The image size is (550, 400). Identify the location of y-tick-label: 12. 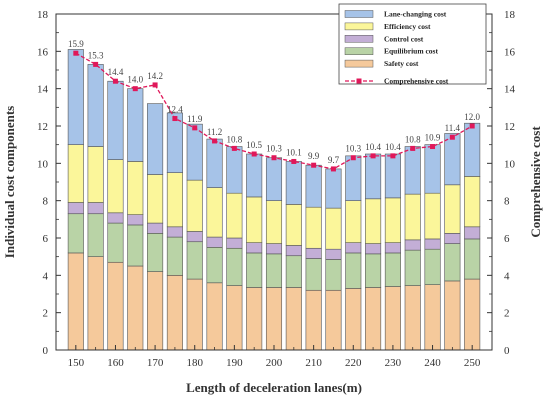
(42, 127).